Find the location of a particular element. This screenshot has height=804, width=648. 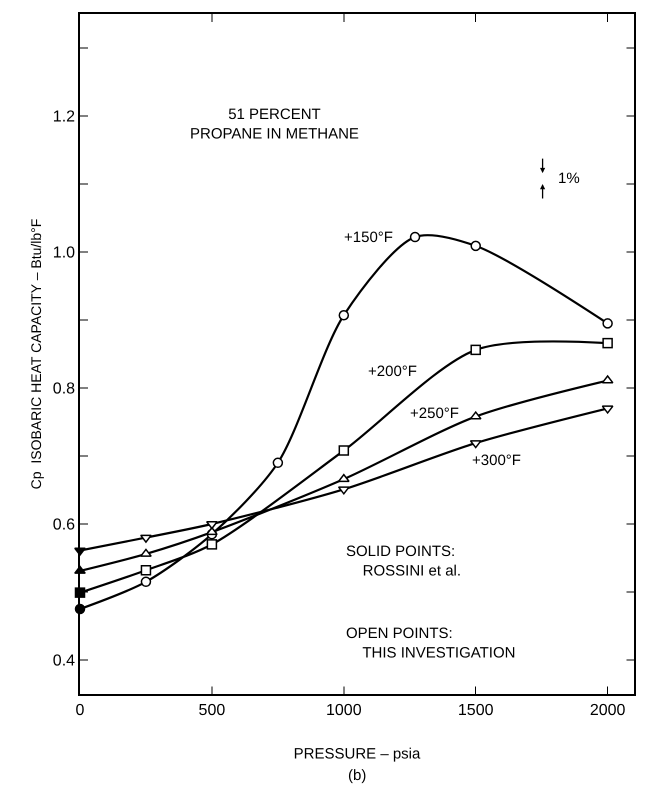

annotation: +250°F is located at coordinates (434, 413).